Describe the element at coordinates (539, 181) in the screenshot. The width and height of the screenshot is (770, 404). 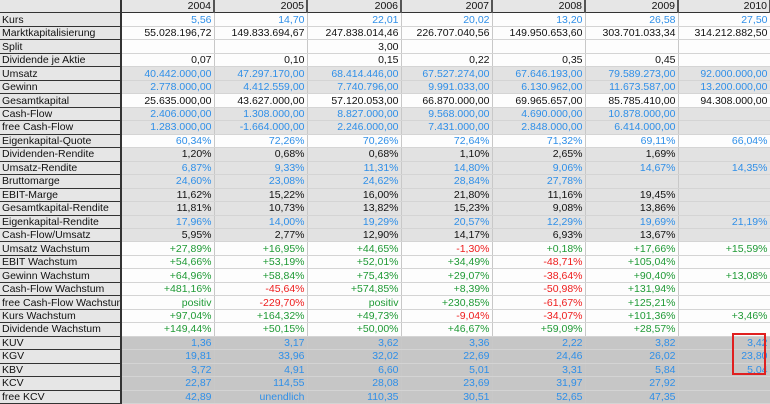
I see `cell-2008: 27,78%` at that location.